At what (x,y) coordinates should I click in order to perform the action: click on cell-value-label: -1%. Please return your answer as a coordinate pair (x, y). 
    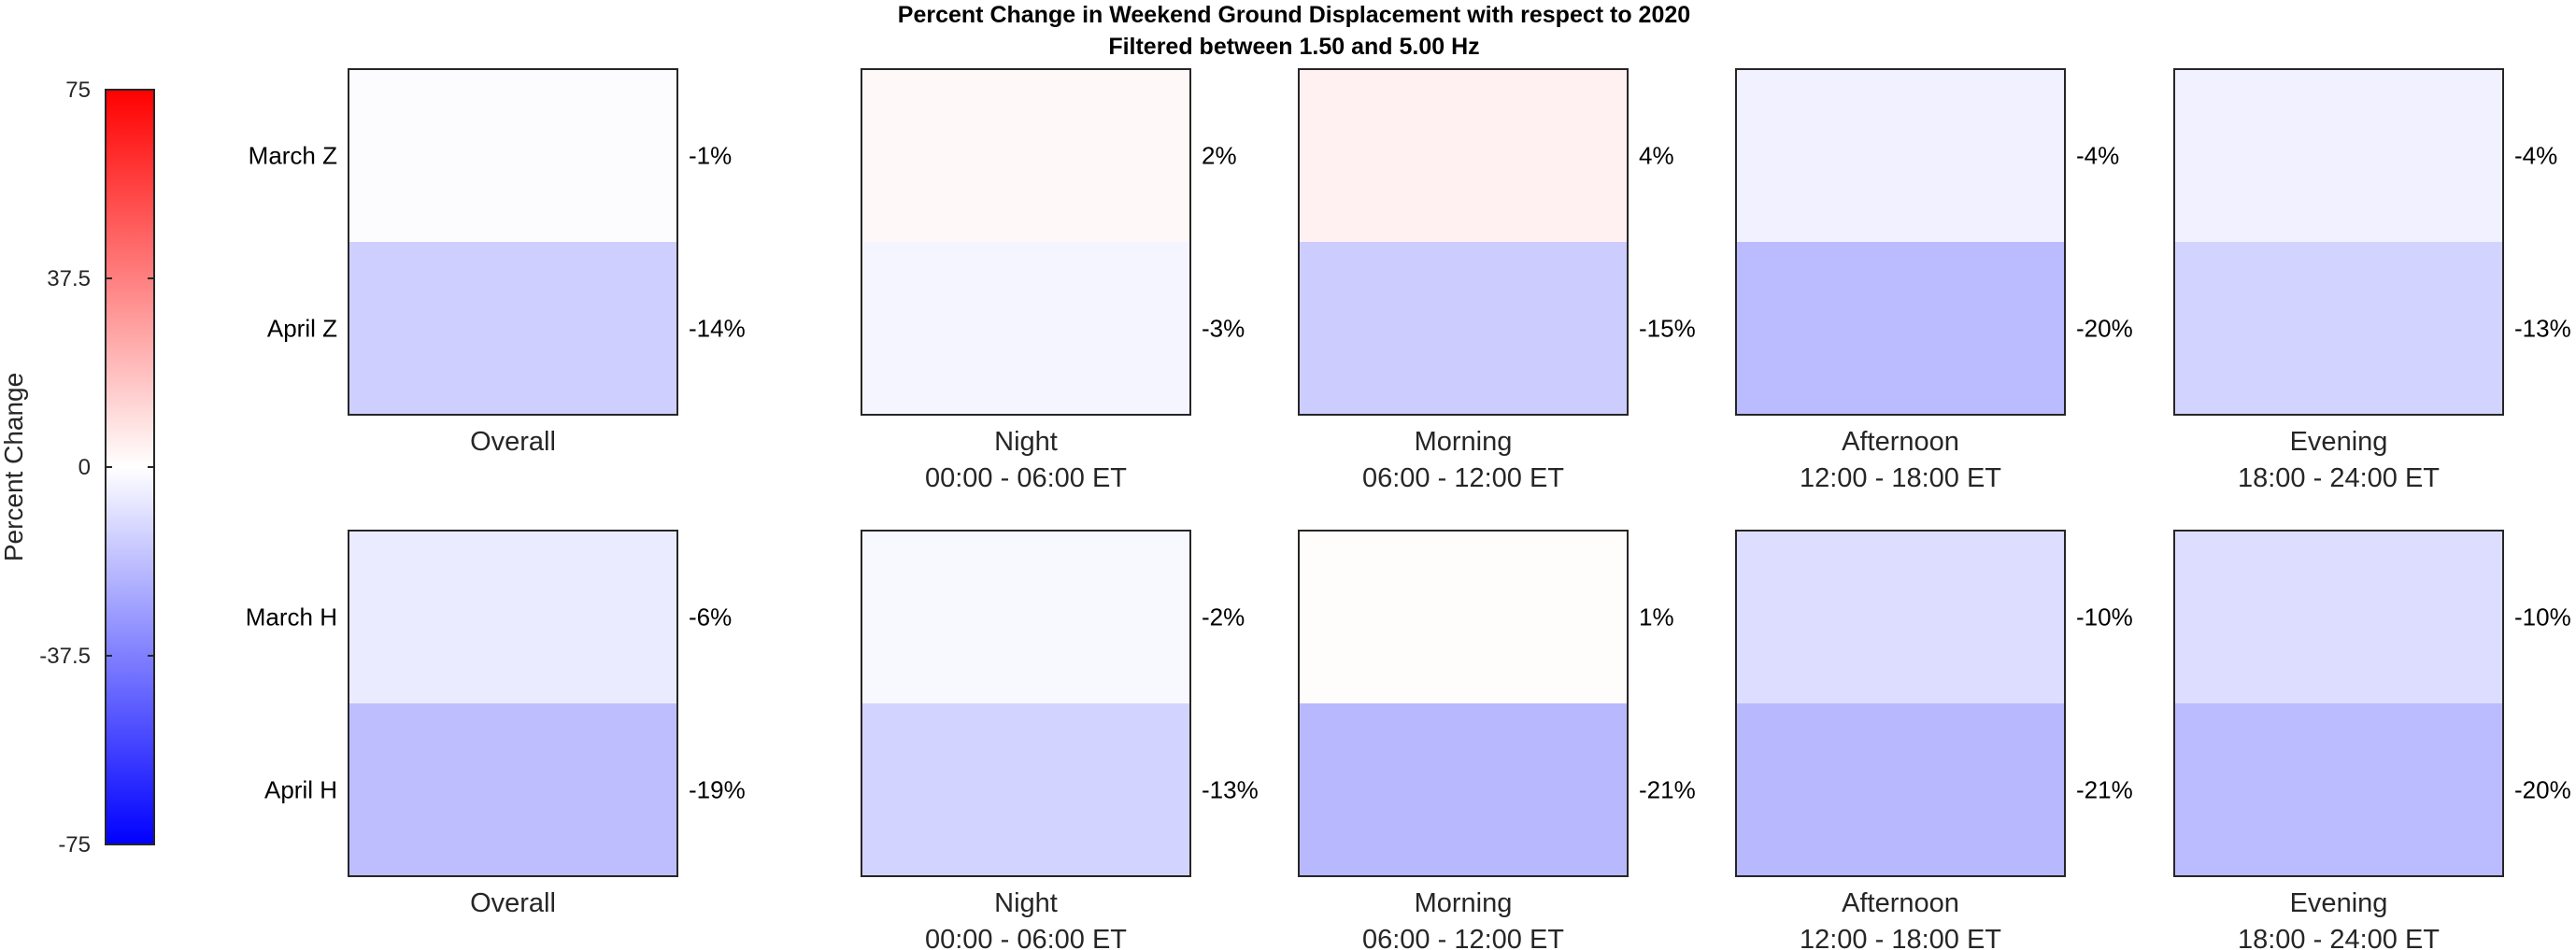
    Looking at the image, I should click on (710, 156).